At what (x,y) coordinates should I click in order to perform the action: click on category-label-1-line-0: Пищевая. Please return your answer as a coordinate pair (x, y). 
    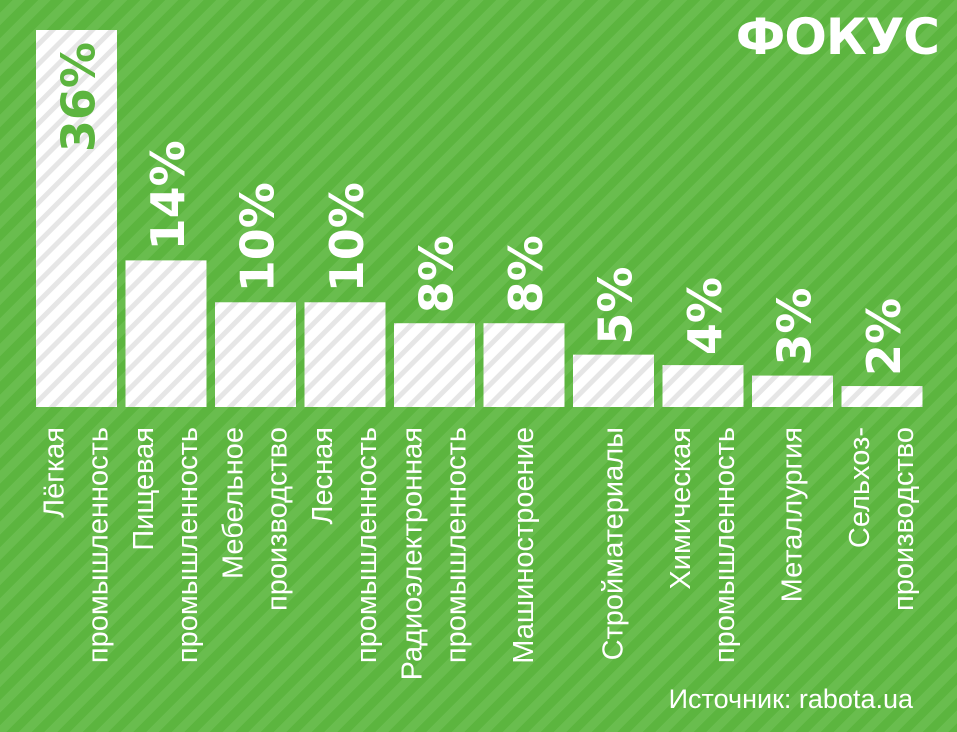
    Looking at the image, I should click on (144, 489).